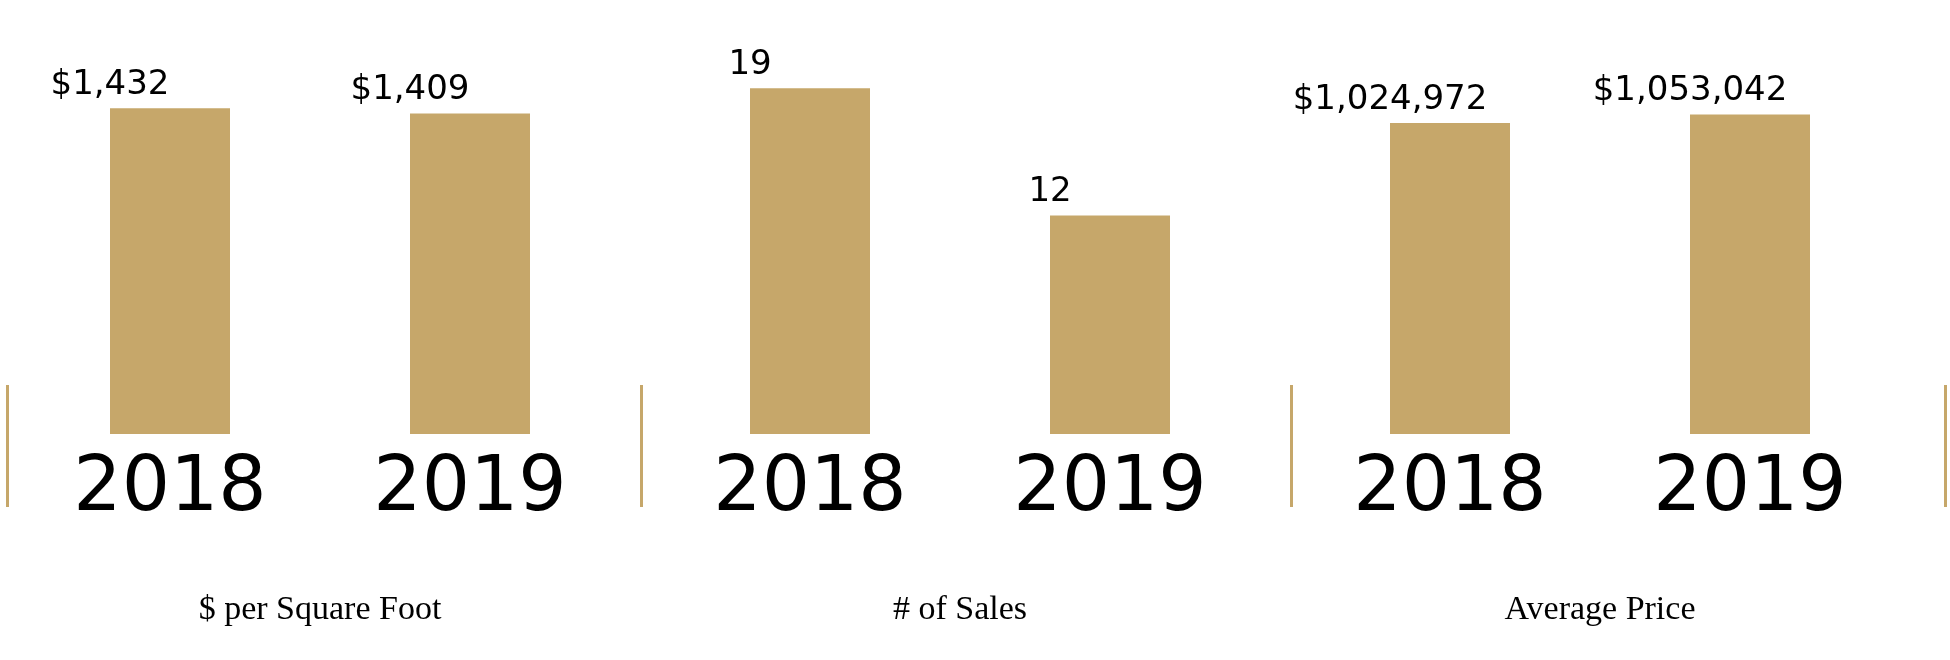 The width and height of the screenshot is (1950, 660). What do you see at coordinates (750, 62) in the screenshot?
I see `data-label: 19` at bounding box center [750, 62].